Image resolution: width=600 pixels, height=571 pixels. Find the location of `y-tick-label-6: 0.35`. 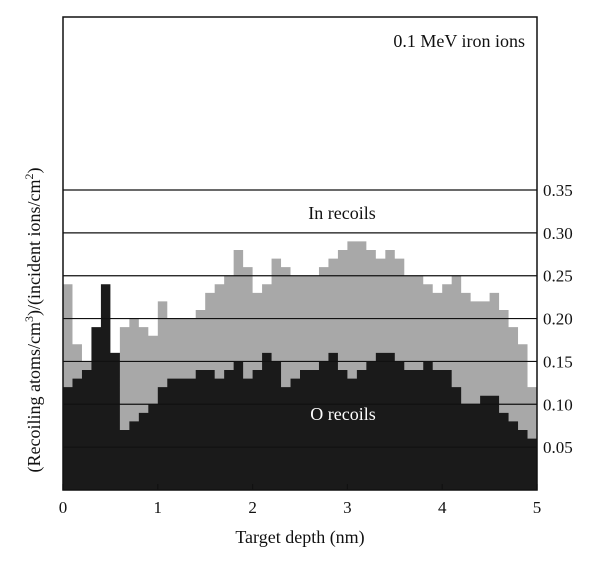

y-tick-label-6: 0.35 is located at coordinates (558, 190).